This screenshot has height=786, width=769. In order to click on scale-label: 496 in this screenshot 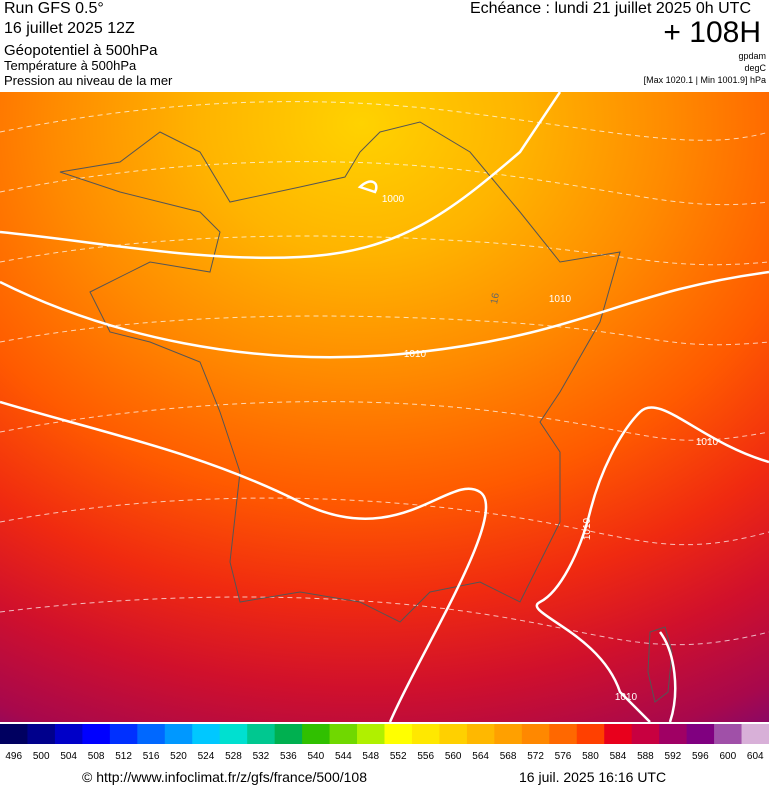, I will do `click(13, 756)`.